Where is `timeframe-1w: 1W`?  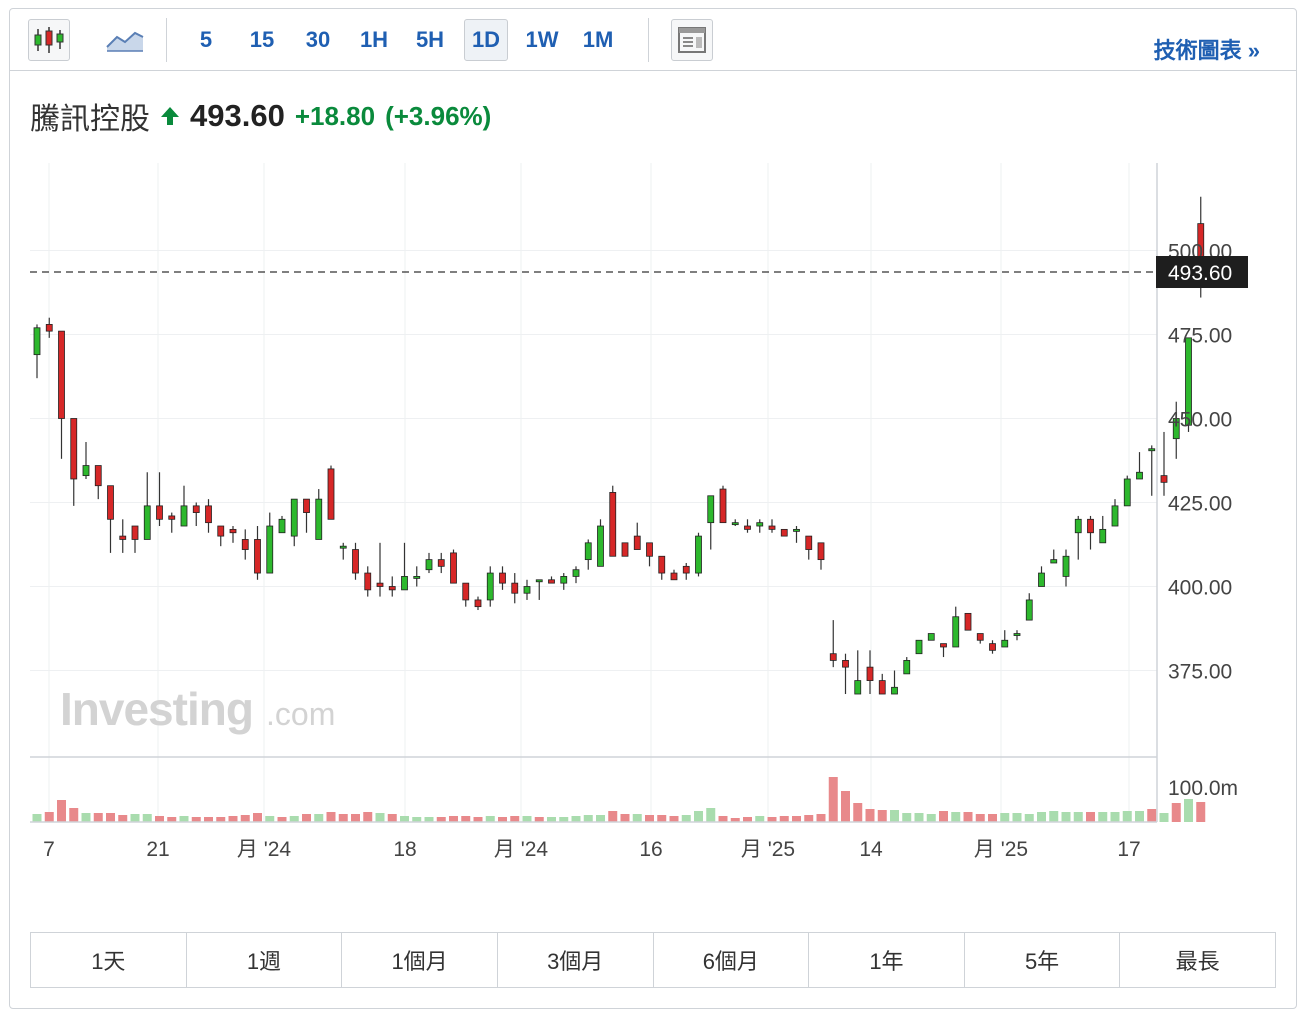
timeframe-1w: 1W is located at coordinates (542, 39).